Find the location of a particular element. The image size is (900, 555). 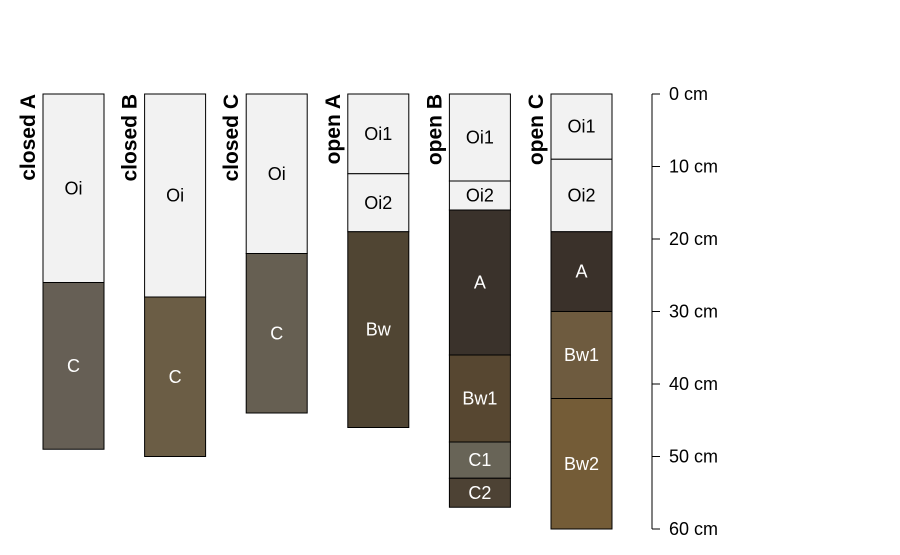

depth-axis: 0 cm 10 cm 20 cm 30 cm 40 cm 50 cm 60 cm is located at coordinates (684, 311).